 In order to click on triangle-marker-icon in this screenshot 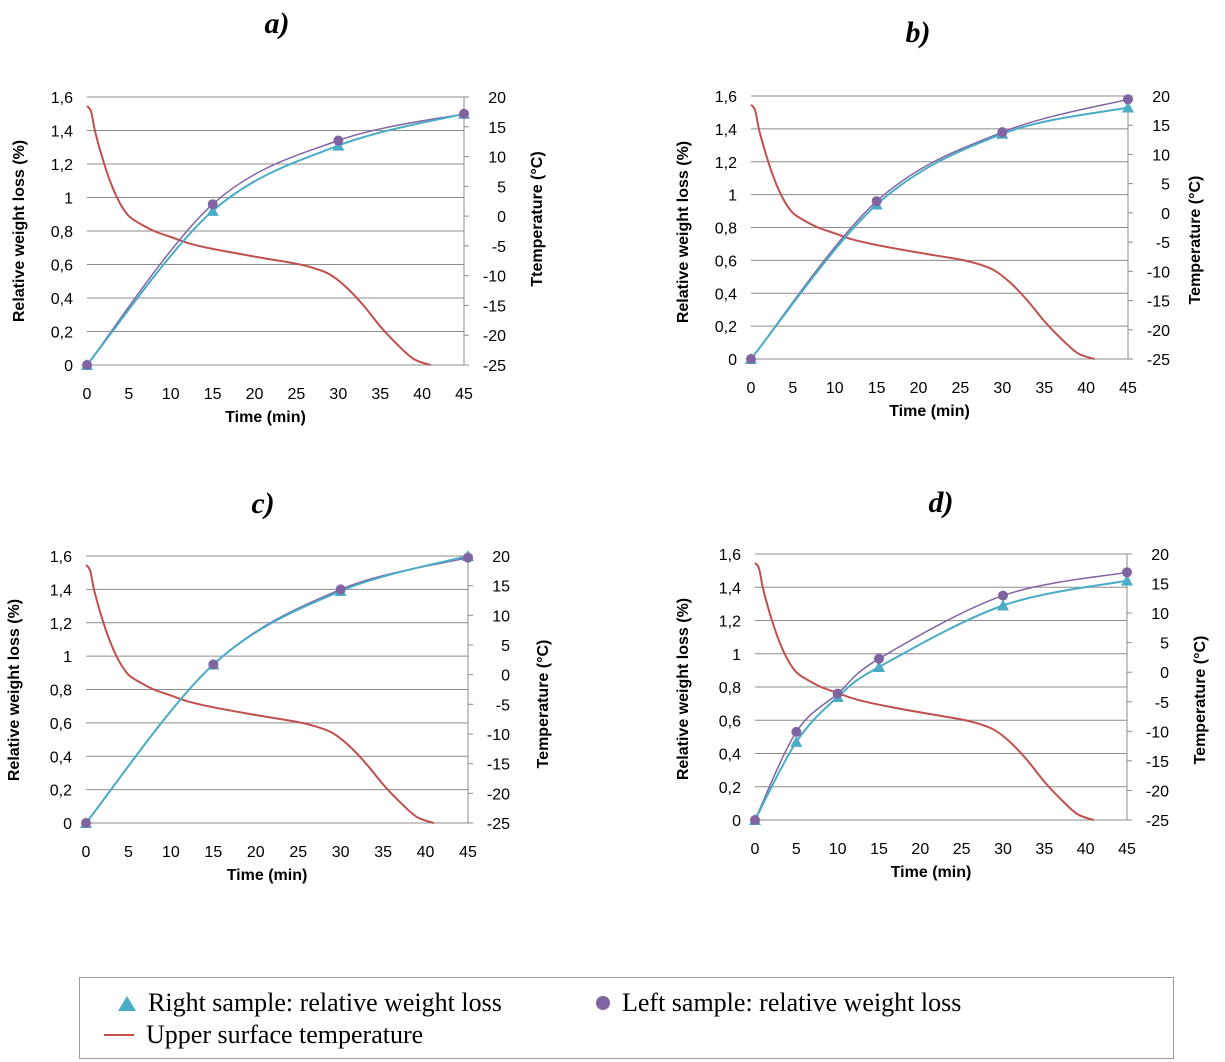, I will do `click(127, 1003)`.